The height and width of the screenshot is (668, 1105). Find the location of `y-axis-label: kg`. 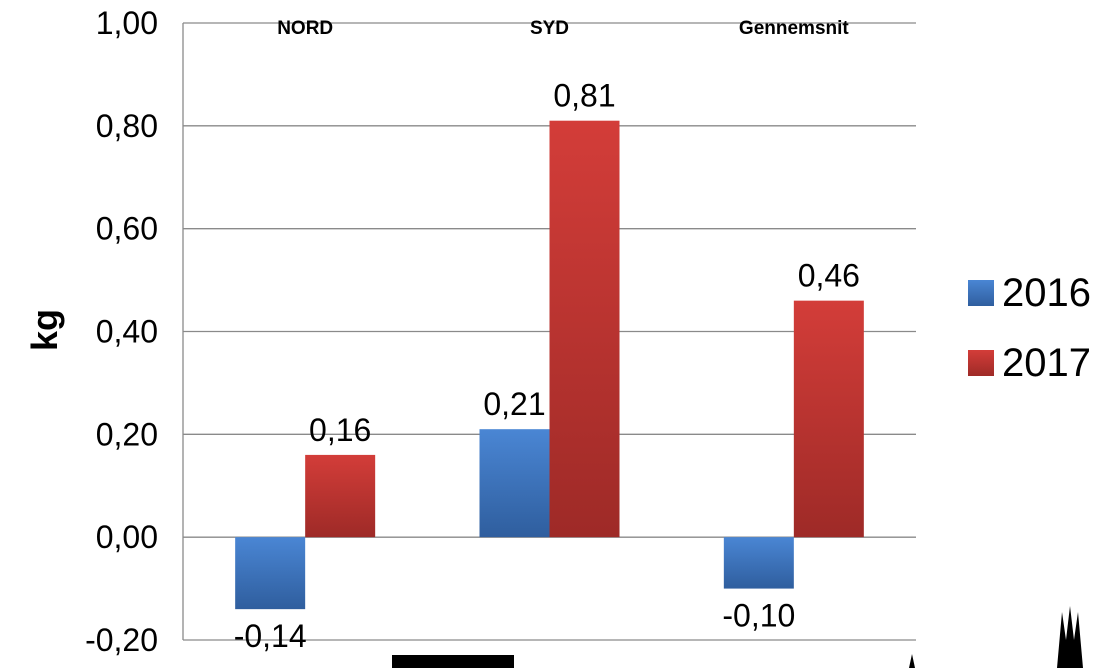

y-axis-label: kg is located at coordinates (44, 330).